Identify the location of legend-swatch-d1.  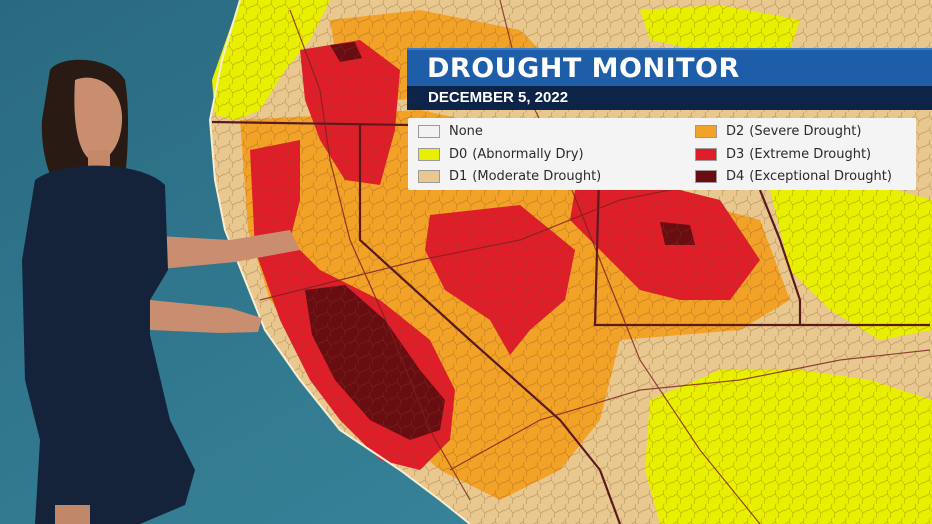
(429, 176).